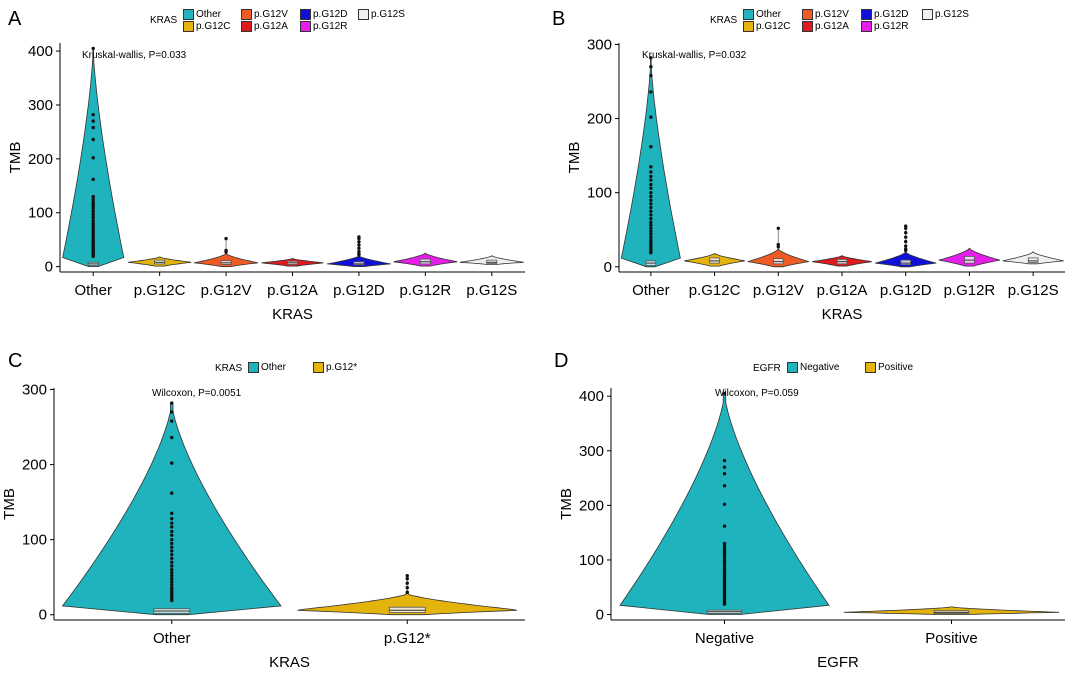  I want to click on legend-title: KRAS, so click(229, 368).